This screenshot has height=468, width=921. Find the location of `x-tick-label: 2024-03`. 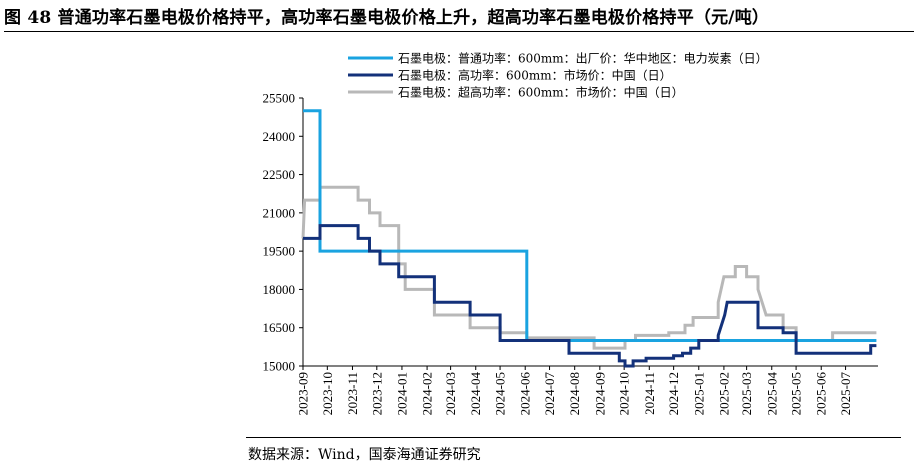

x-tick-label: 2024-03 is located at coordinates (450, 393).